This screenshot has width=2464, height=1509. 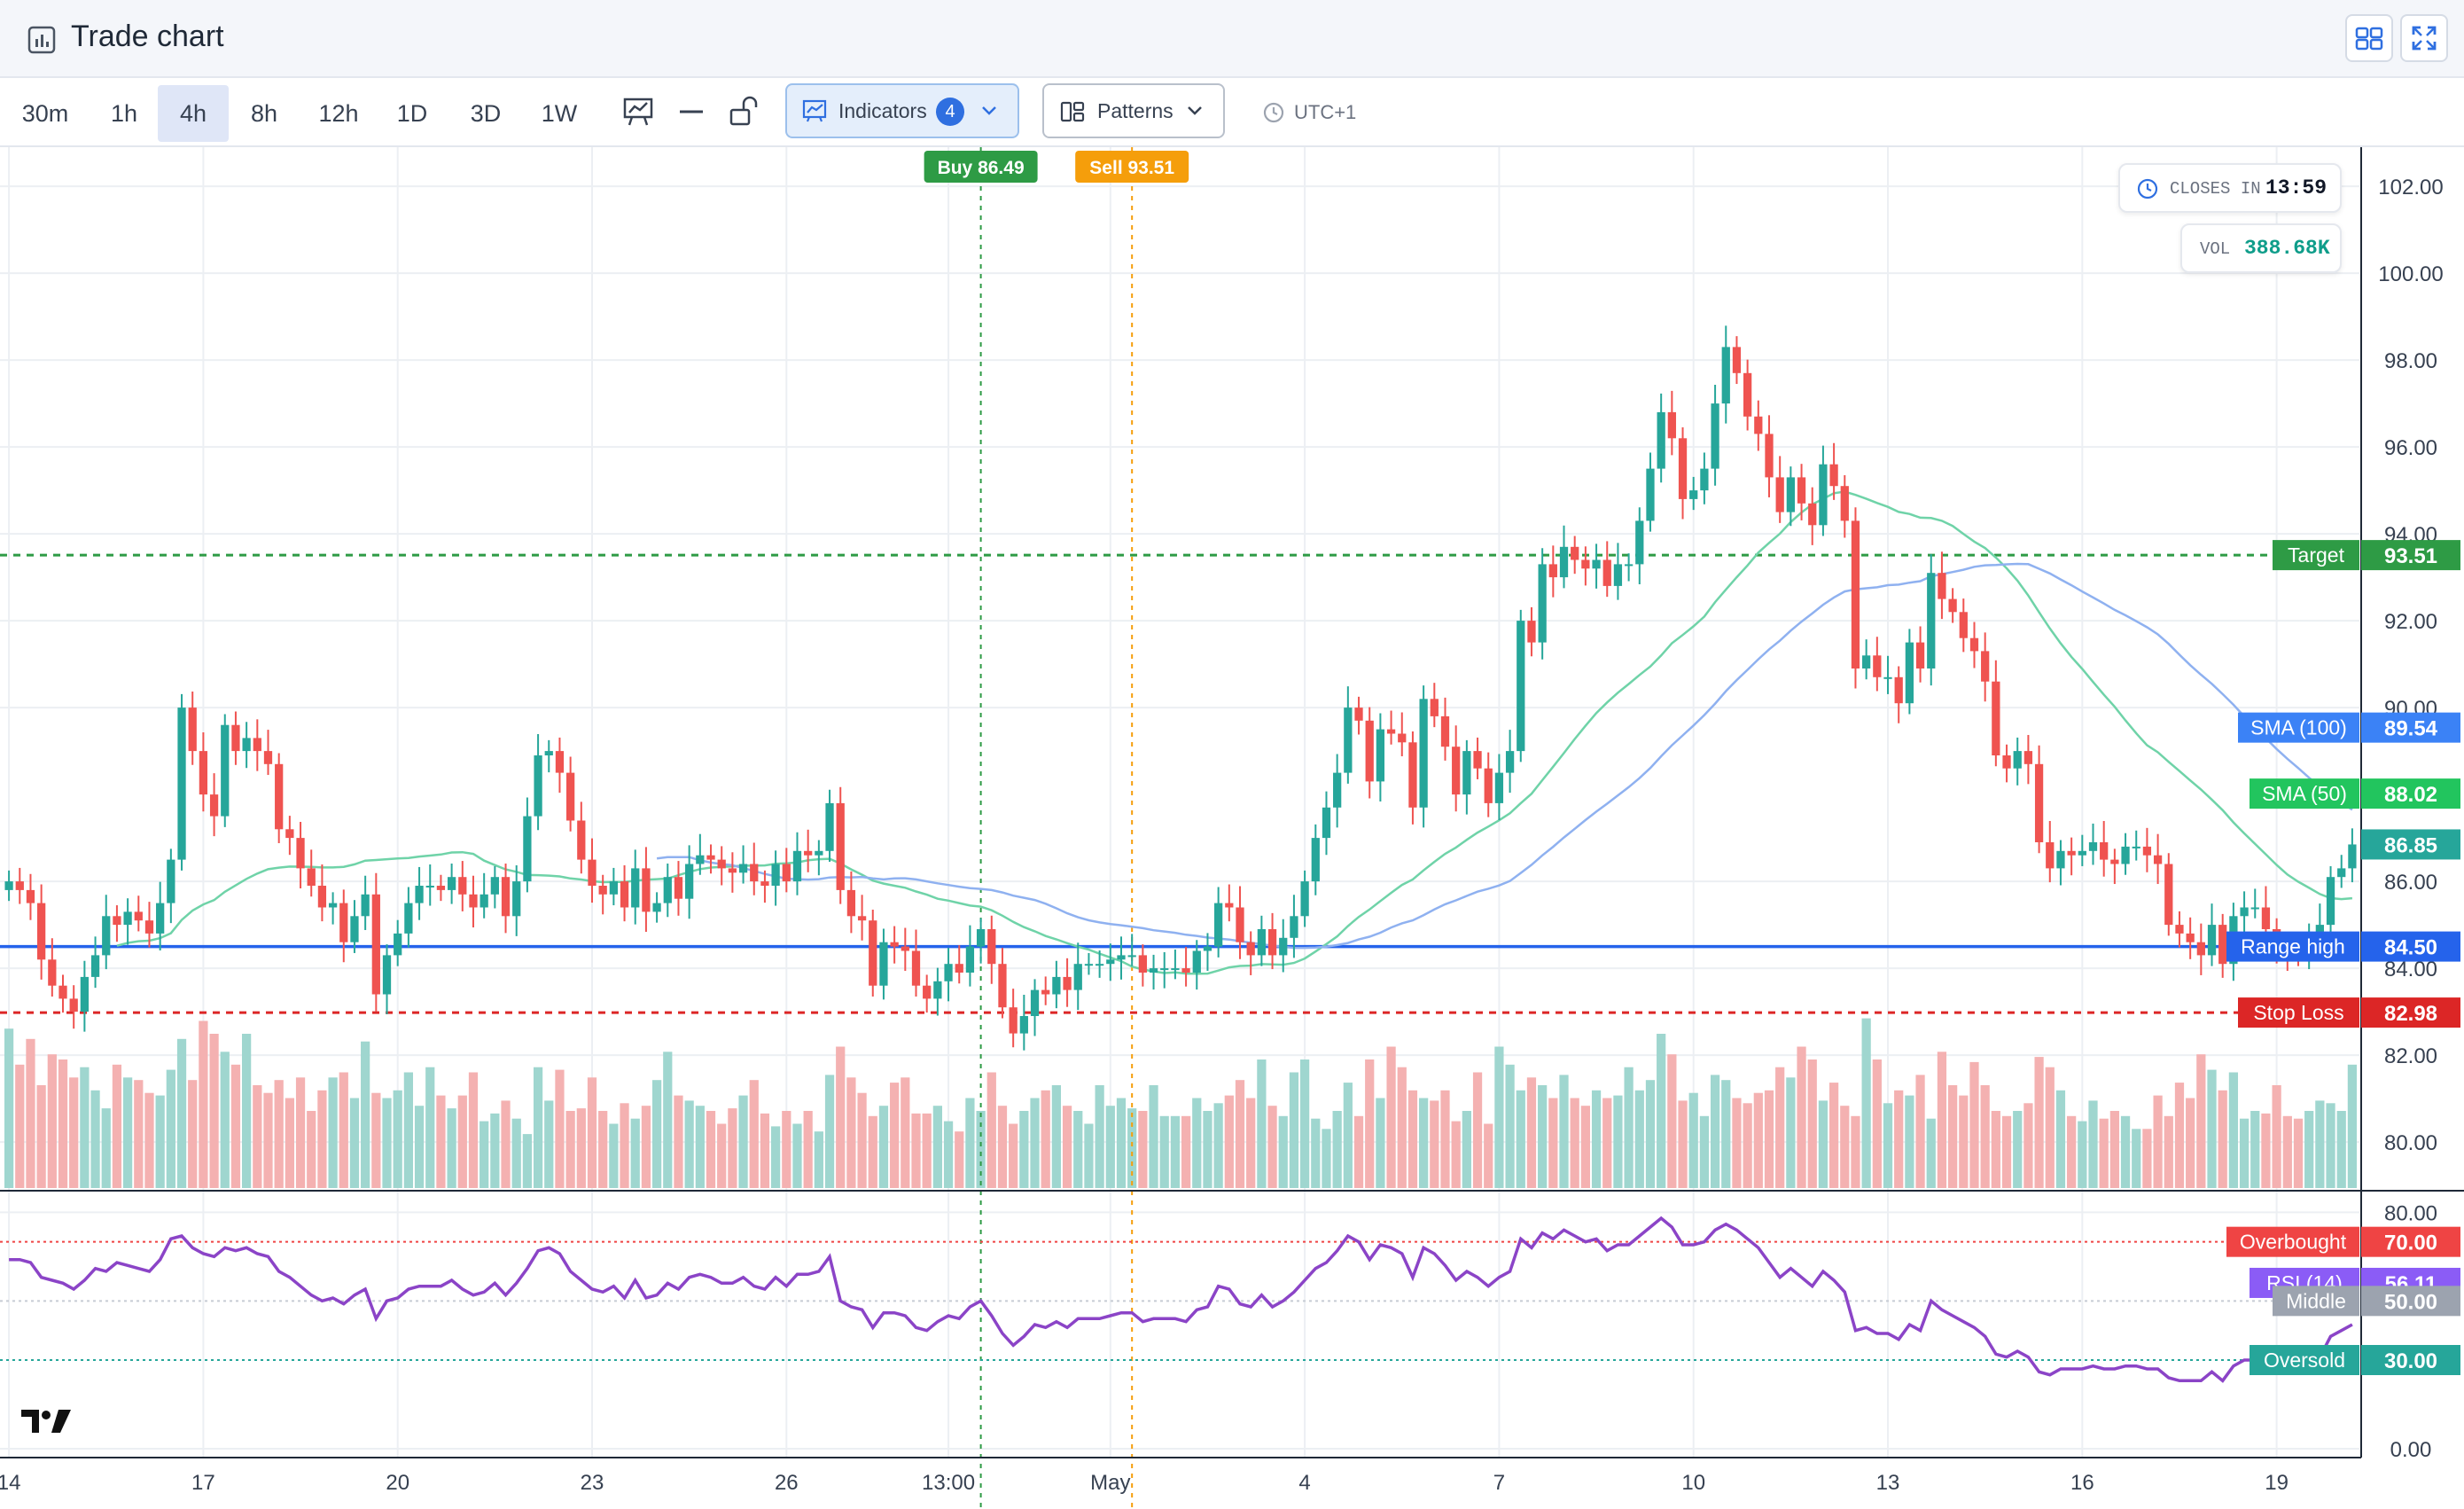 I want to click on time-tick-label: 4, so click(x=1304, y=1483).